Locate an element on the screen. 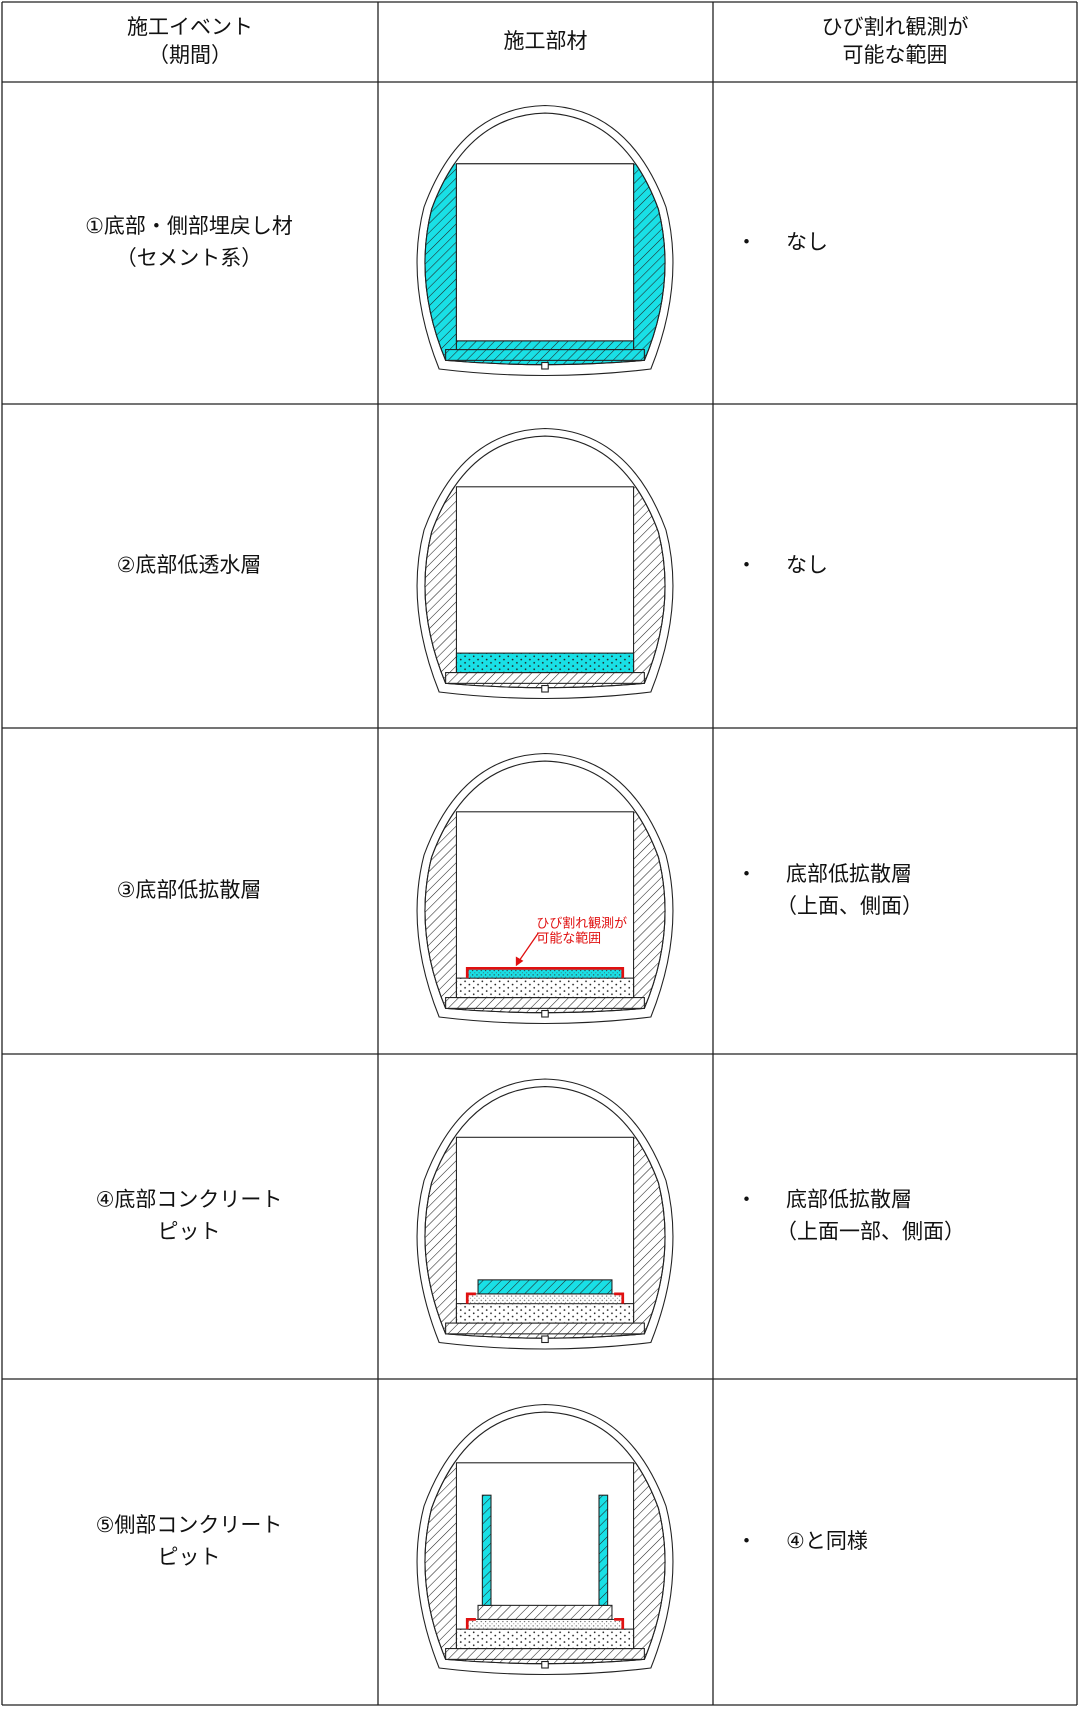  header-text: 施工イベント is located at coordinates (190, 27).